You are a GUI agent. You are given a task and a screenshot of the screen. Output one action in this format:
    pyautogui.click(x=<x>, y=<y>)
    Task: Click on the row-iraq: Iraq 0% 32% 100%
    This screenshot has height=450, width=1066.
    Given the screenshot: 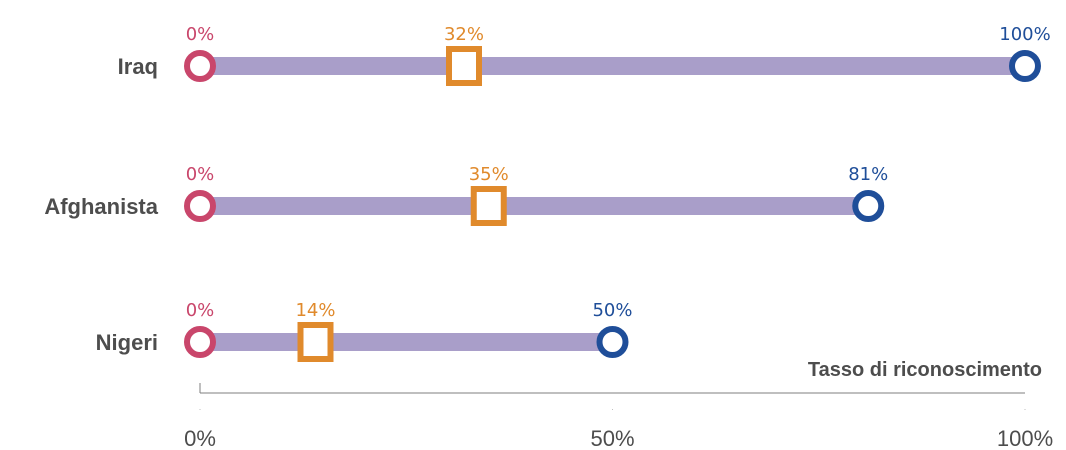 What is the action you would take?
    pyautogui.click(x=584, y=55)
    